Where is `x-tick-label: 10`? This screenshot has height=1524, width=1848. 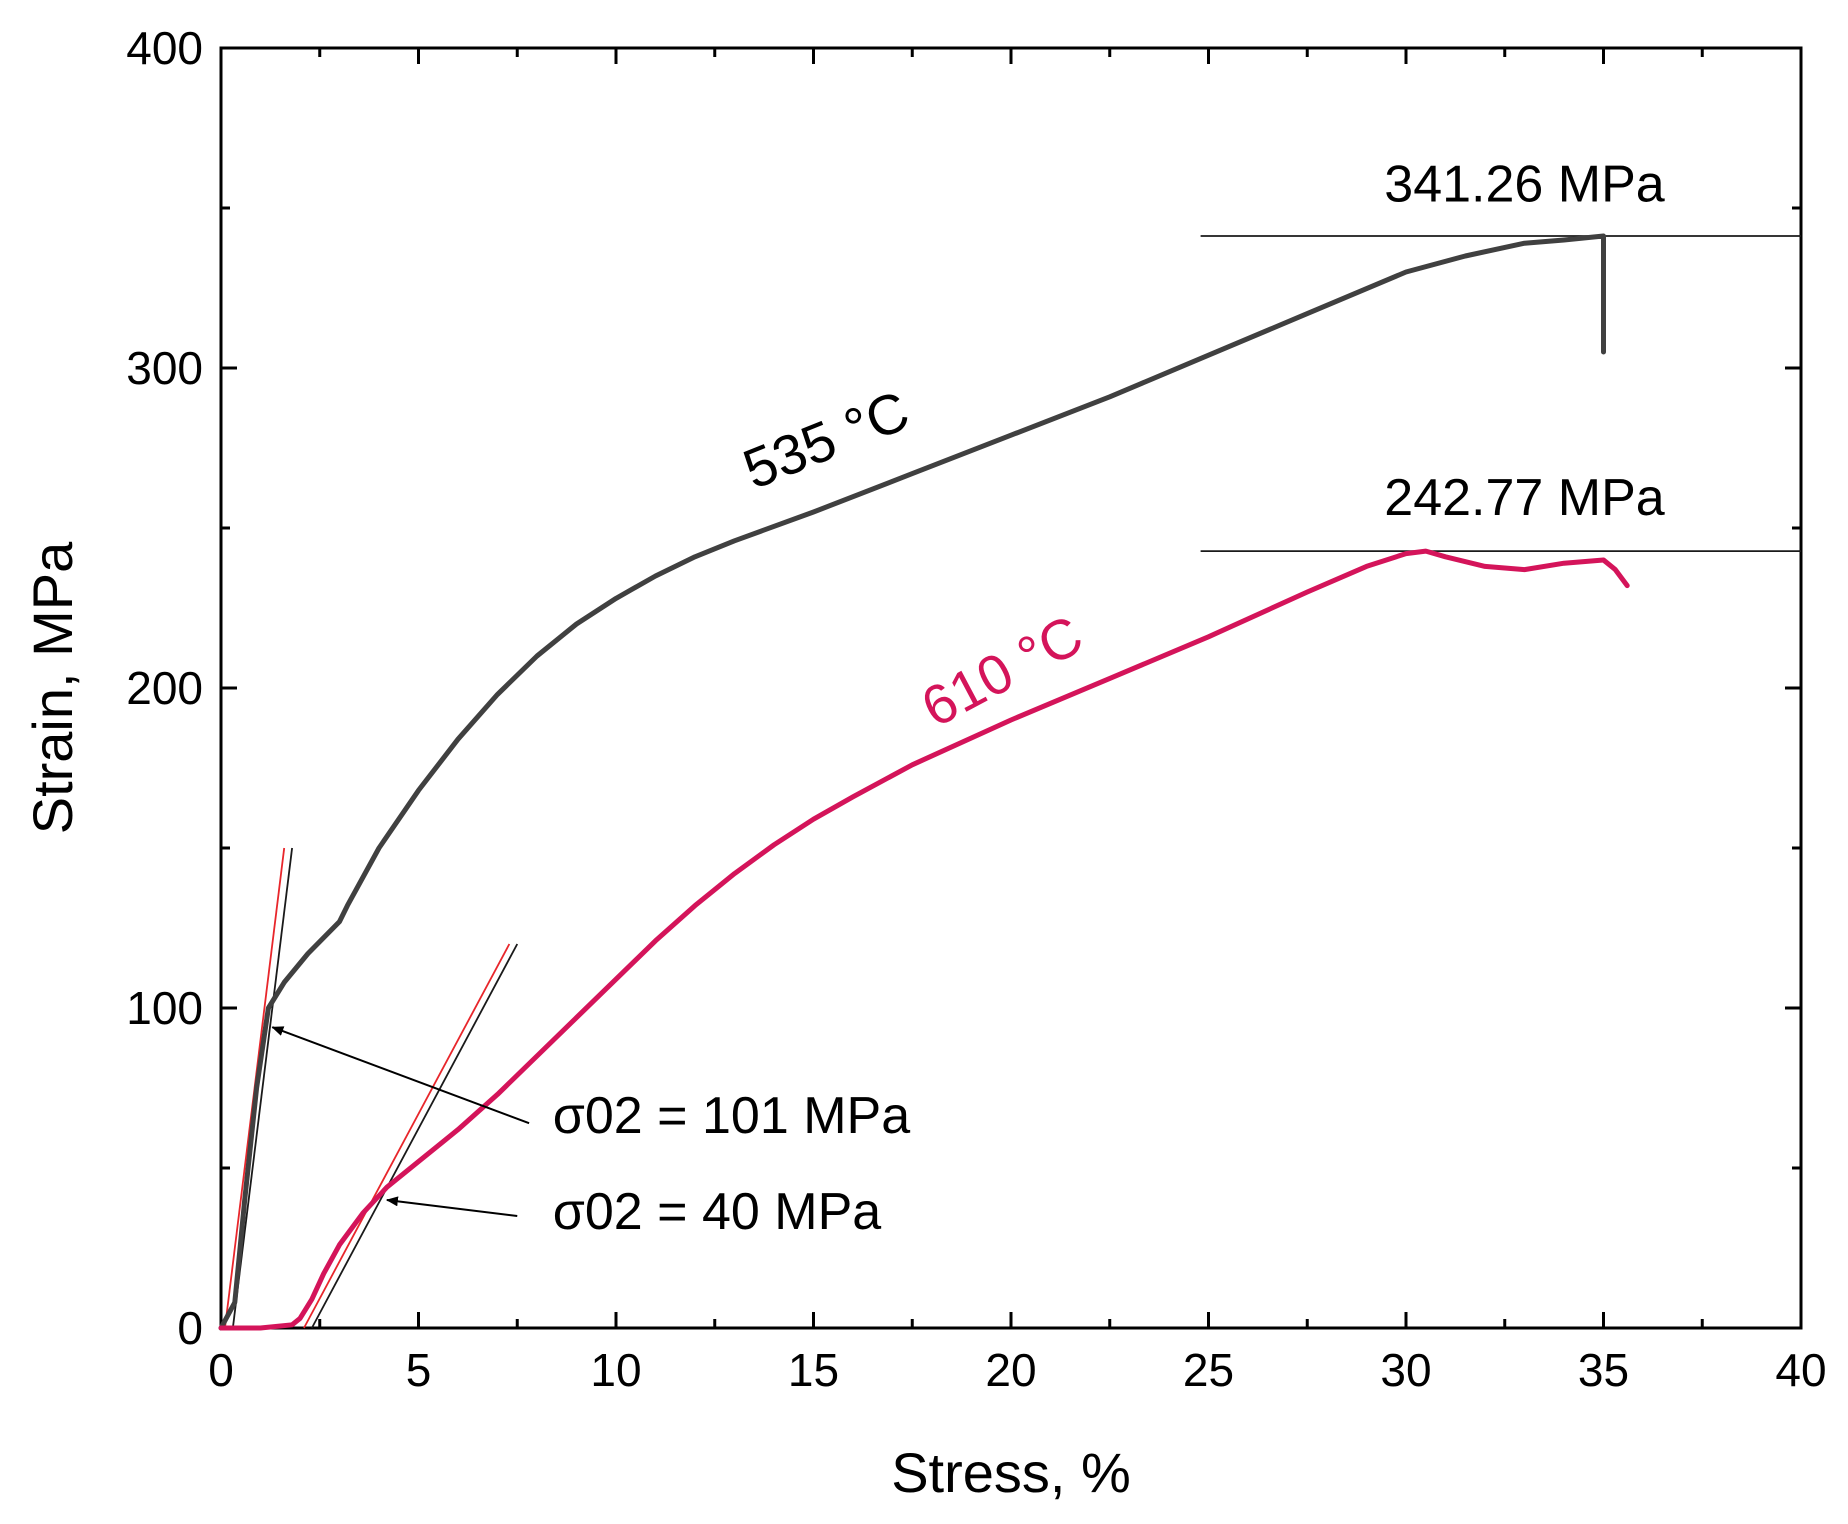 x-tick-label: 10 is located at coordinates (615, 1370).